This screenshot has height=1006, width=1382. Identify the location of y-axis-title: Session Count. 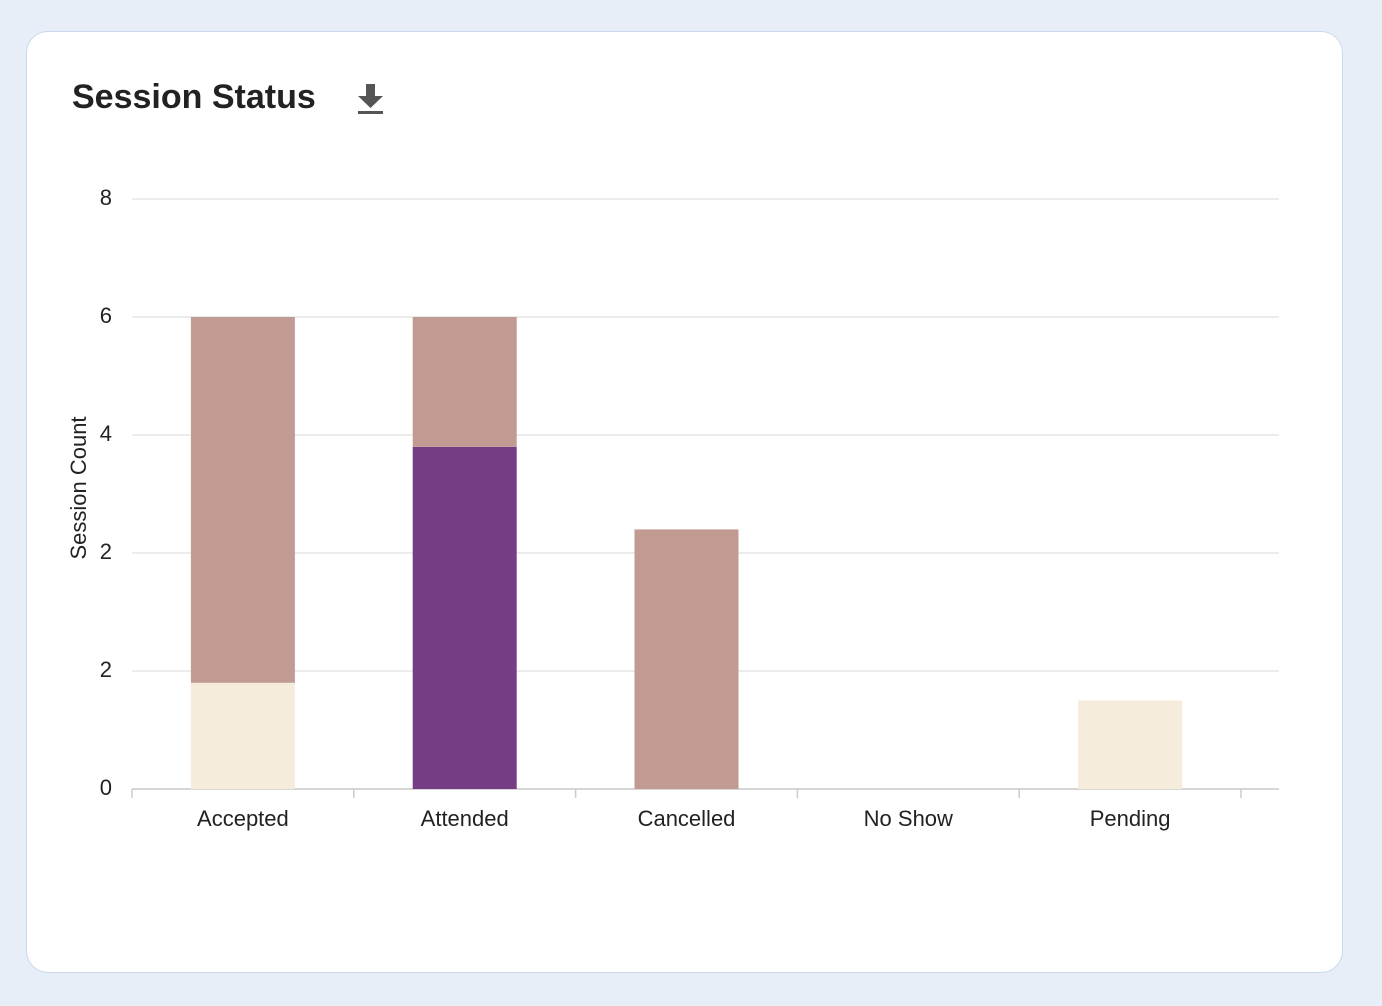
(78, 487).